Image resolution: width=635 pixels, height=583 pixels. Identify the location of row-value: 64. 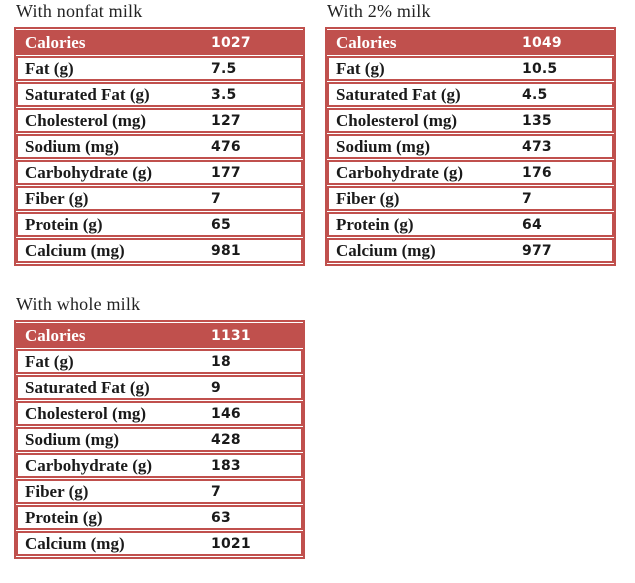
(532, 224).